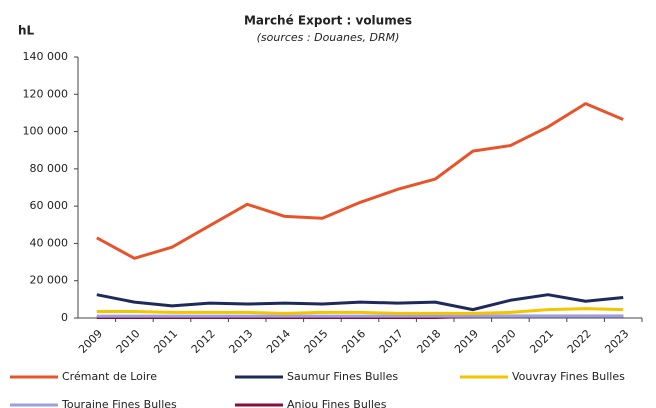 This screenshot has height=408, width=656. Describe the element at coordinates (49, 280) in the screenshot. I see `y-tick-label: 20 000` at that location.